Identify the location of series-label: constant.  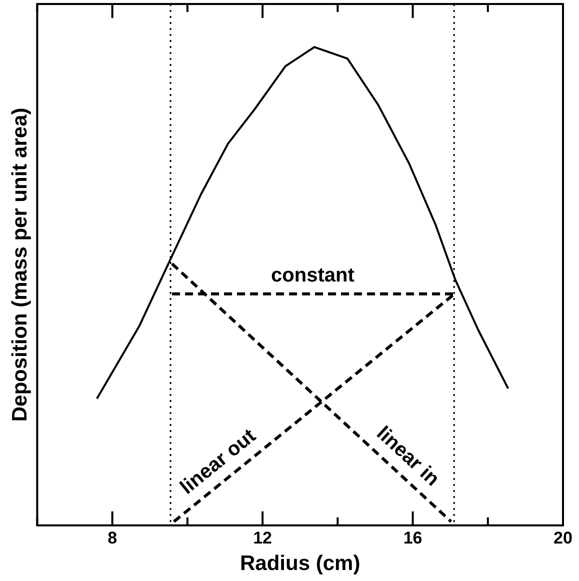
(313, 275).